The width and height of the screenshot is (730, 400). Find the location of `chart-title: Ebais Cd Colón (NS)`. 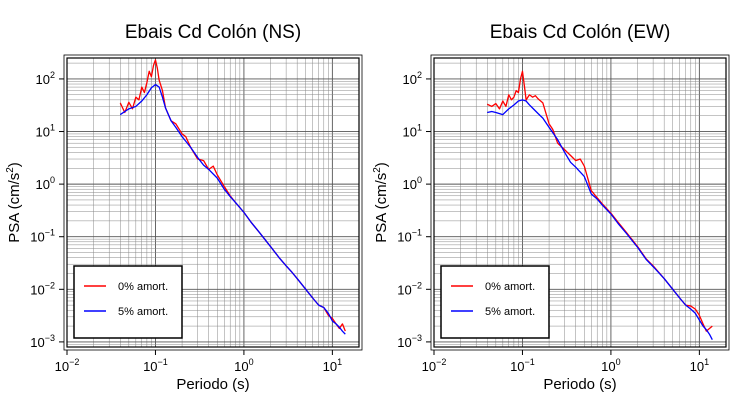

chart-title: Ebais Cd Colón (NS) is located at coordinates (213, 32).